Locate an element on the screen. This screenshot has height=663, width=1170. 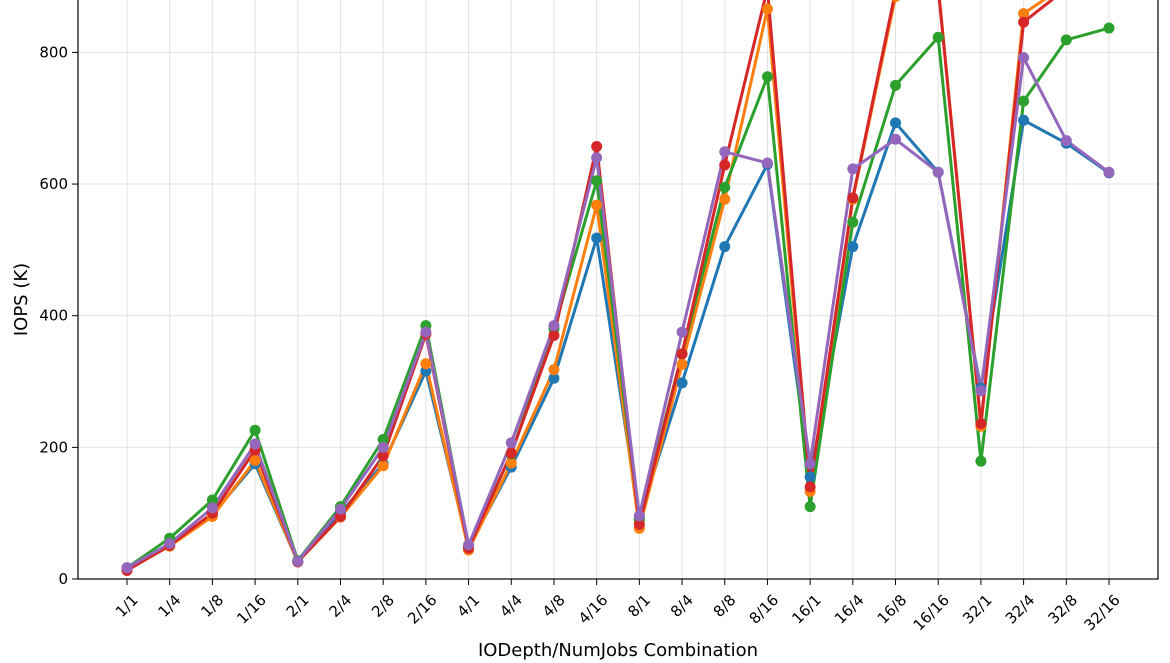
x-axis-title: IODepth/NumJobs Combination is located at coordinates (618, 650).